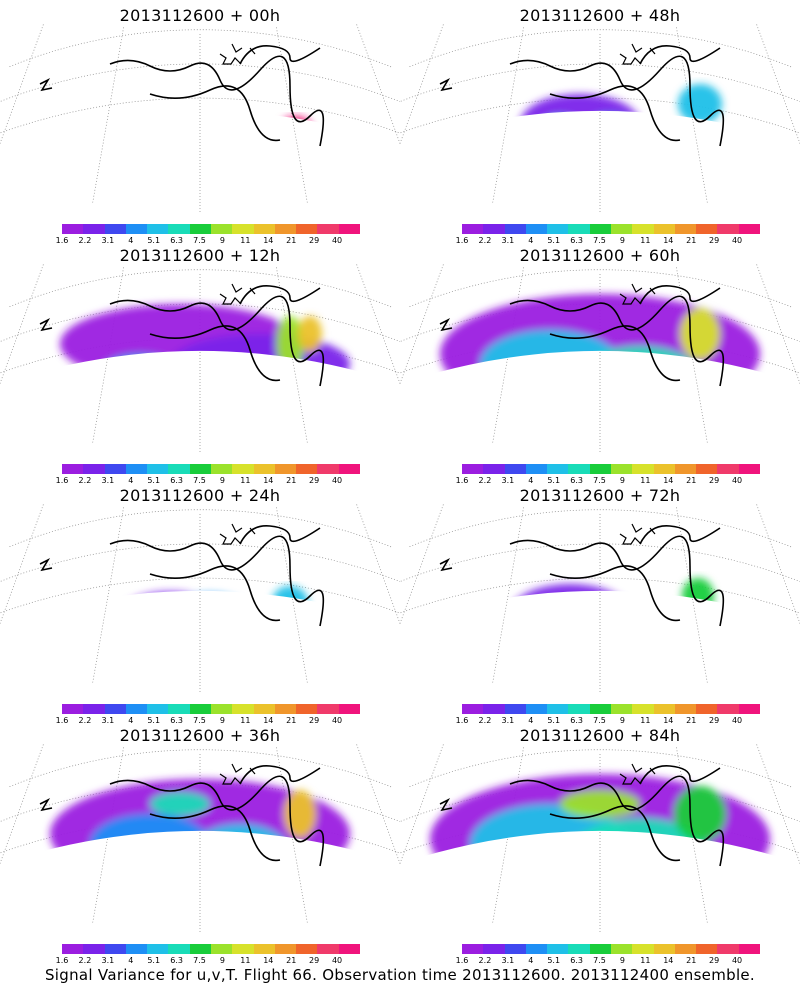  I want to click on panel-title: 2013112600 + 48h, so click(600, 15).